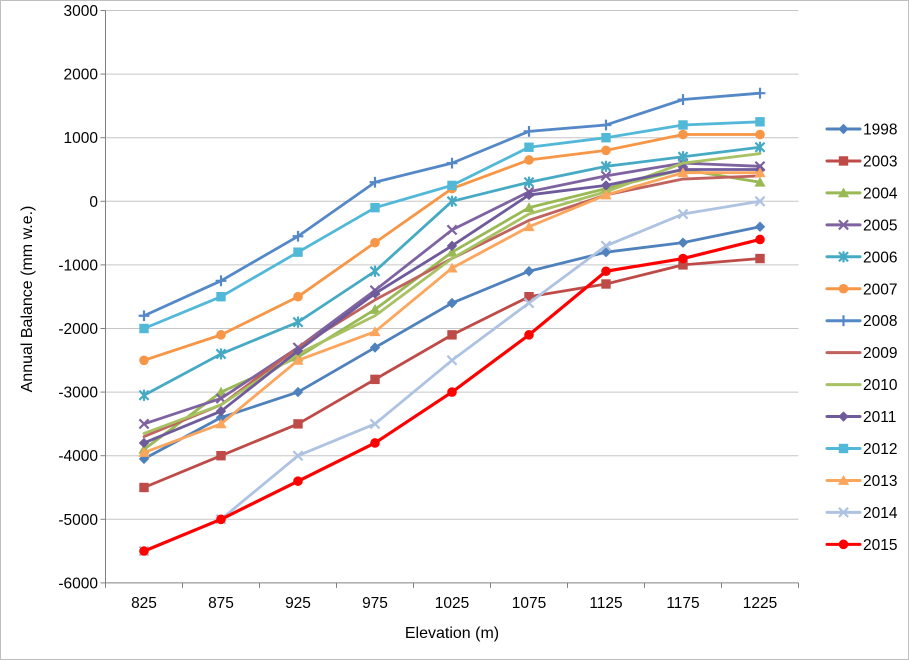 This screenshot has width=909, height=660. I want to click on y-tick-label: 0, so click(93, 202).